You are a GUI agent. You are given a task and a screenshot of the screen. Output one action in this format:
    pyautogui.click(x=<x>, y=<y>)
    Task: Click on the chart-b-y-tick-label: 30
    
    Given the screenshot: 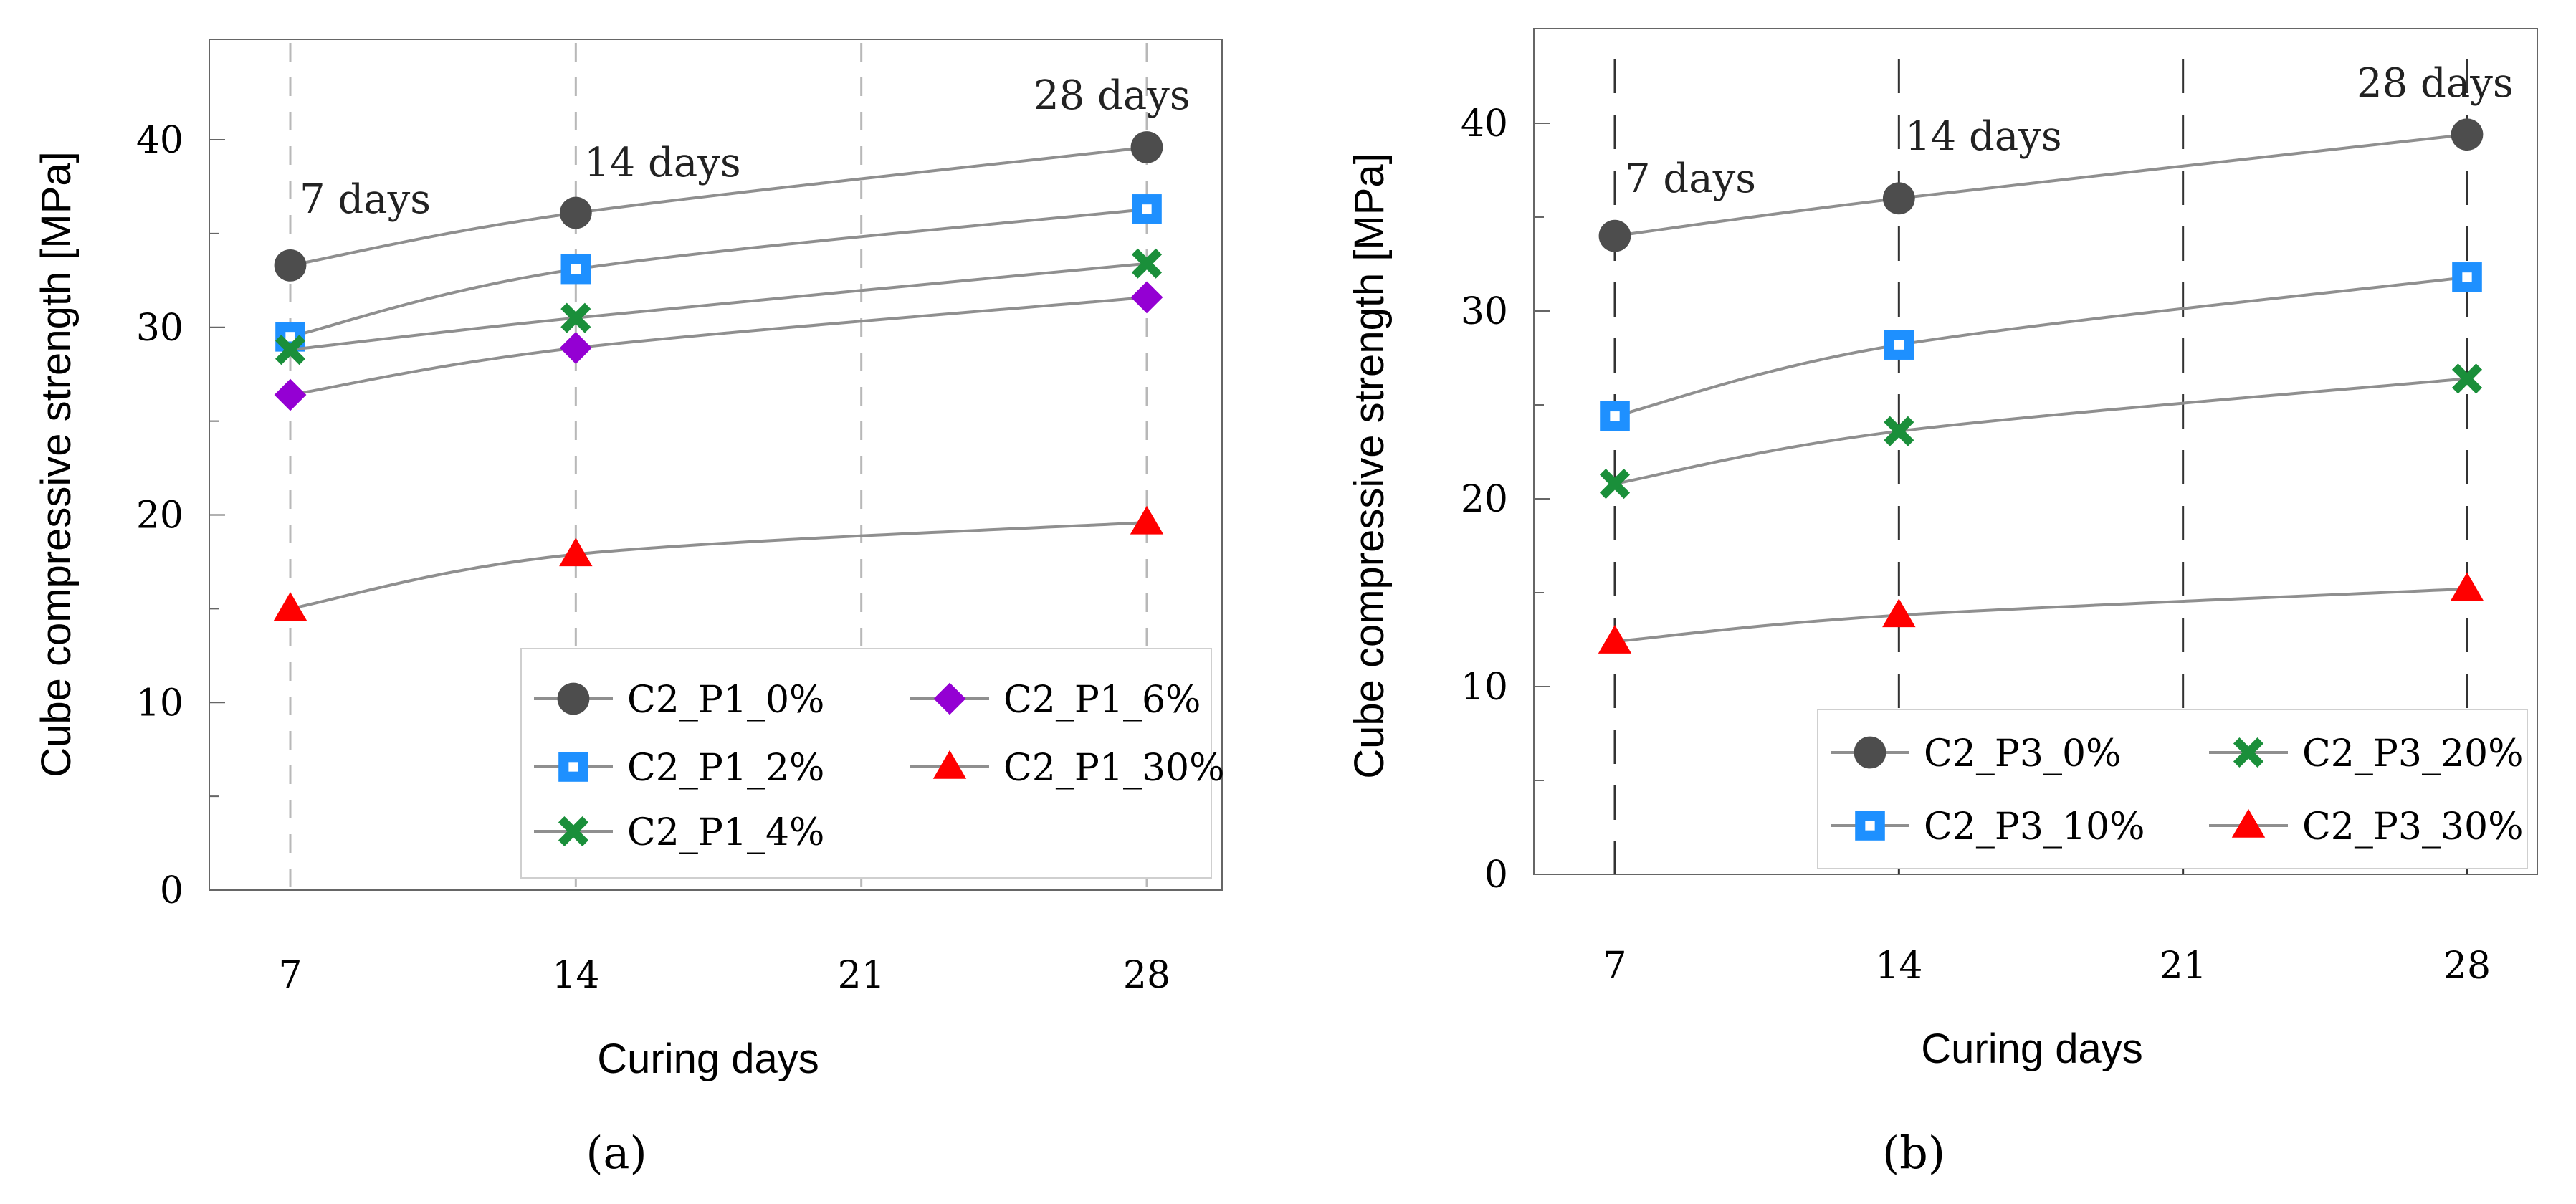 What is the action you would take?
    pyautogui.click(x=1484, y=311)
    